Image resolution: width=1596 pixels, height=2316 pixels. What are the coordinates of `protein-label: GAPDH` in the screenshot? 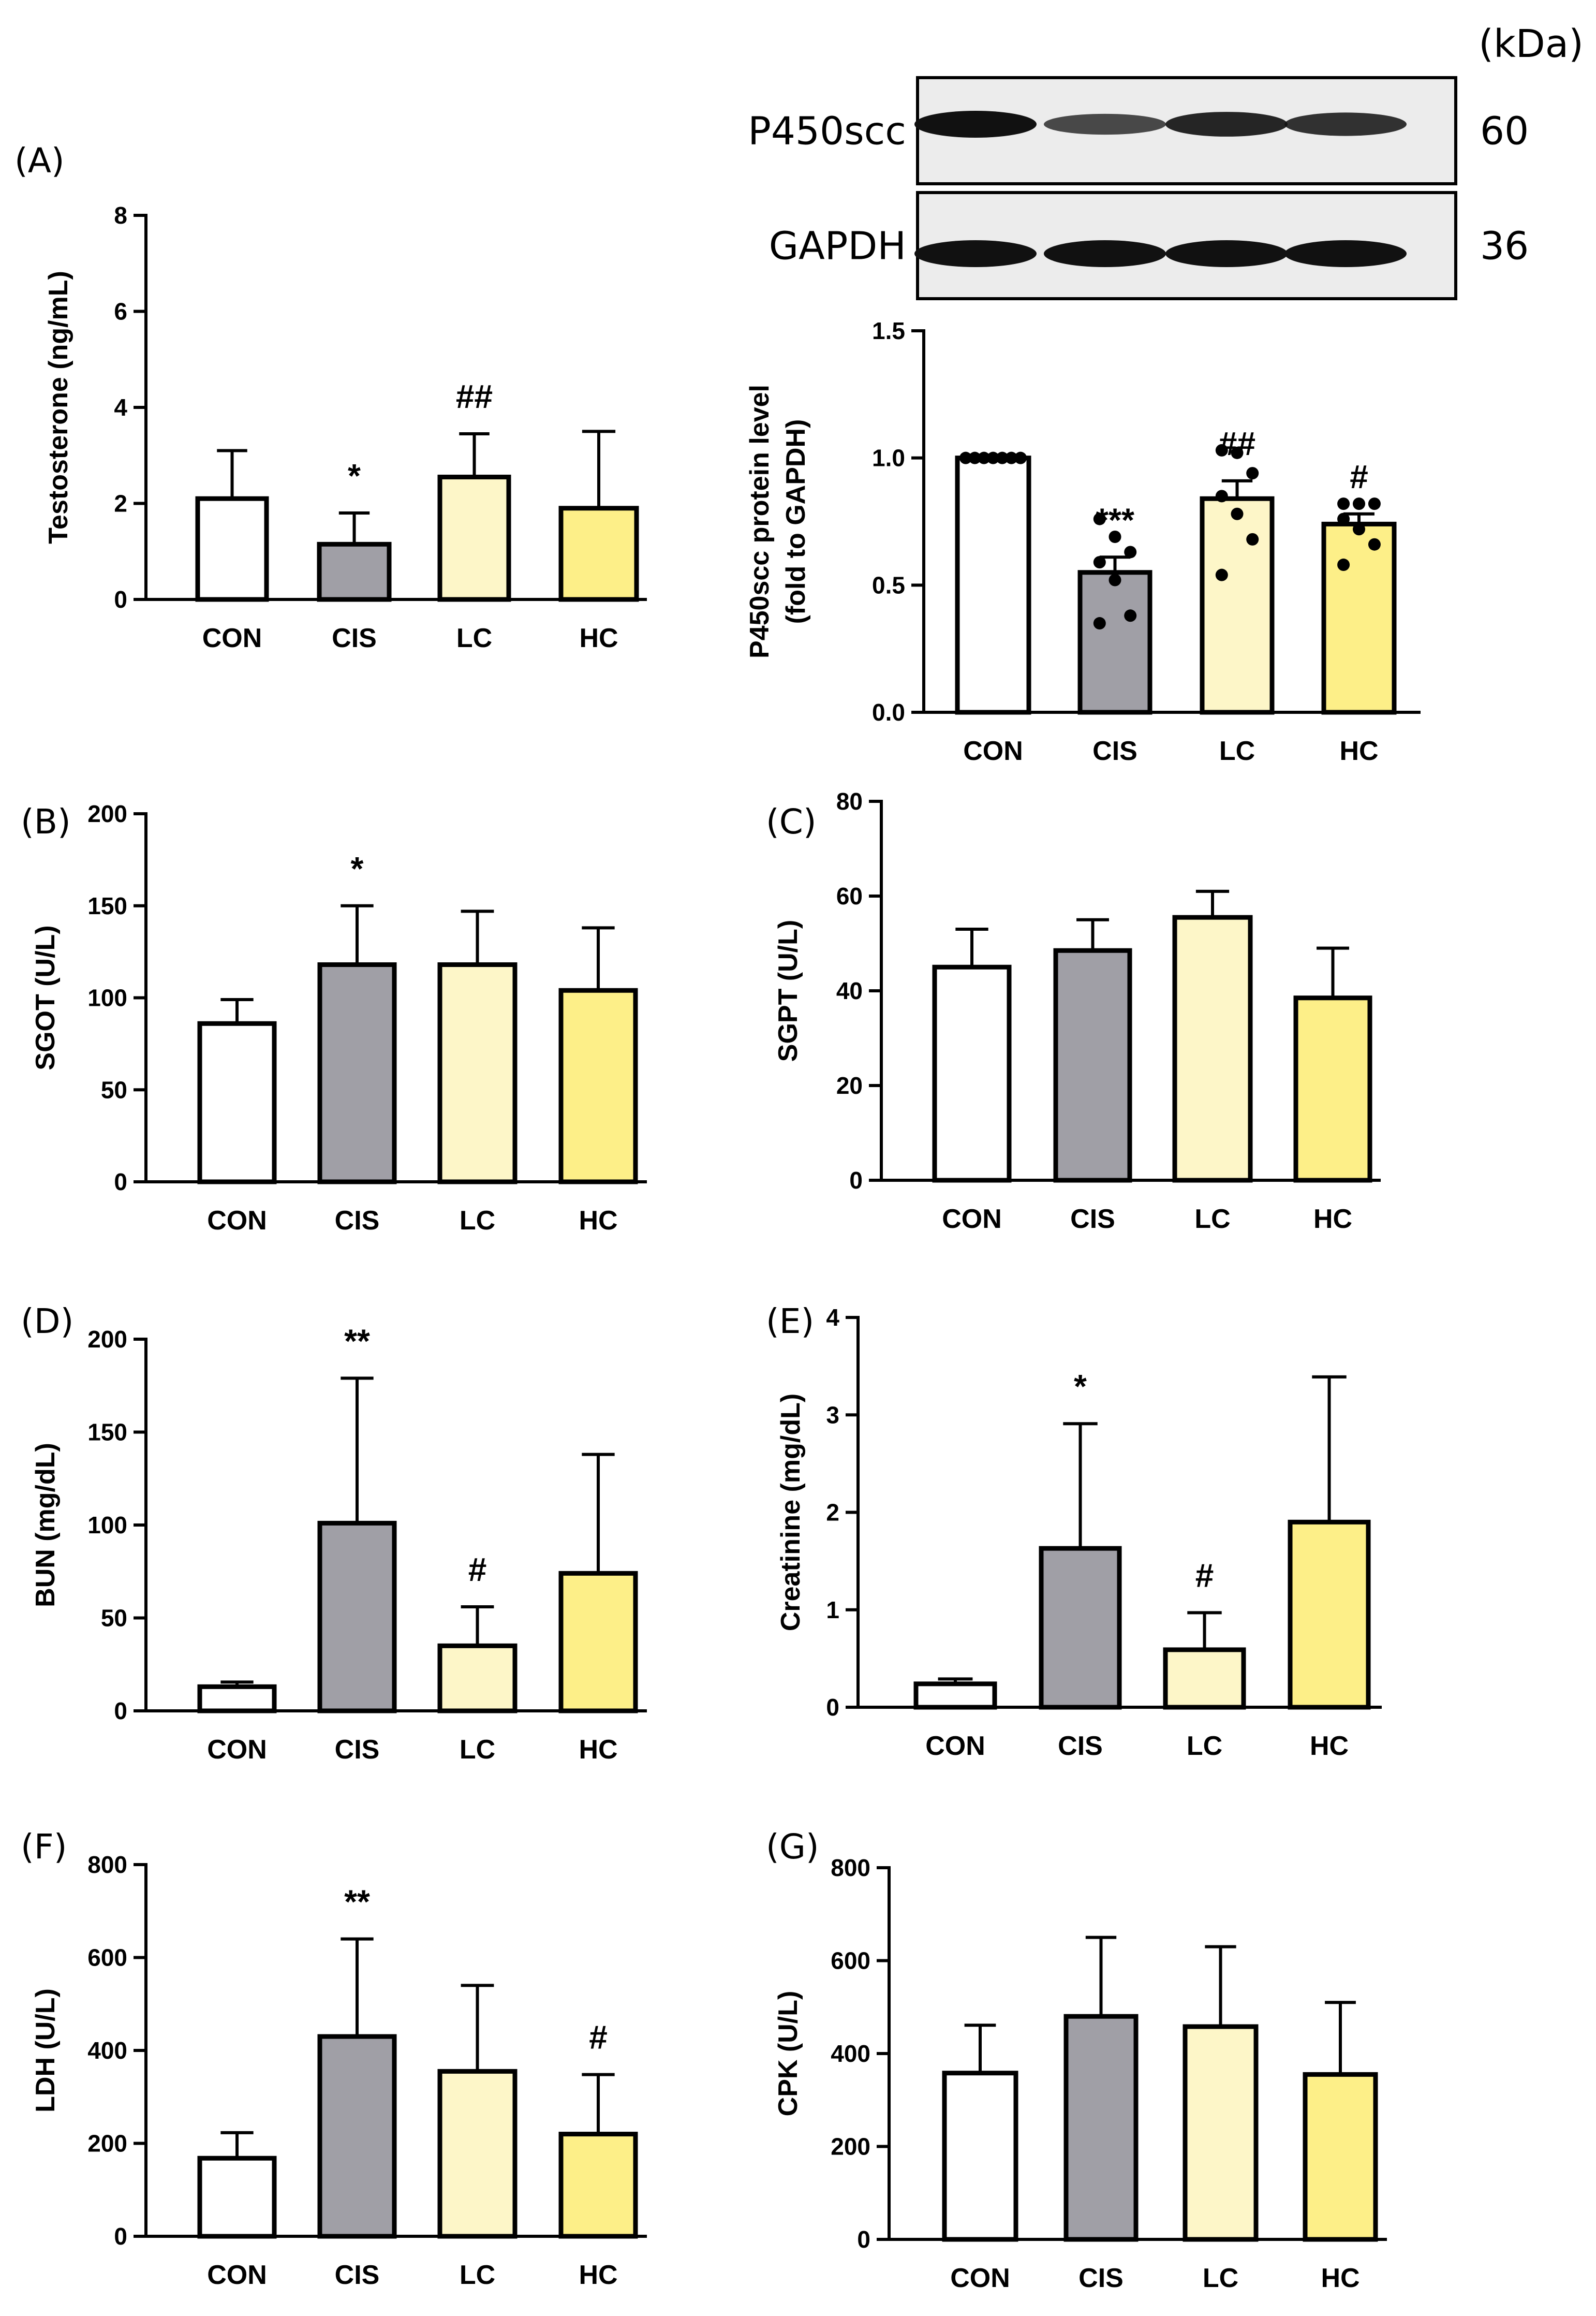 It's located at (838, 246).